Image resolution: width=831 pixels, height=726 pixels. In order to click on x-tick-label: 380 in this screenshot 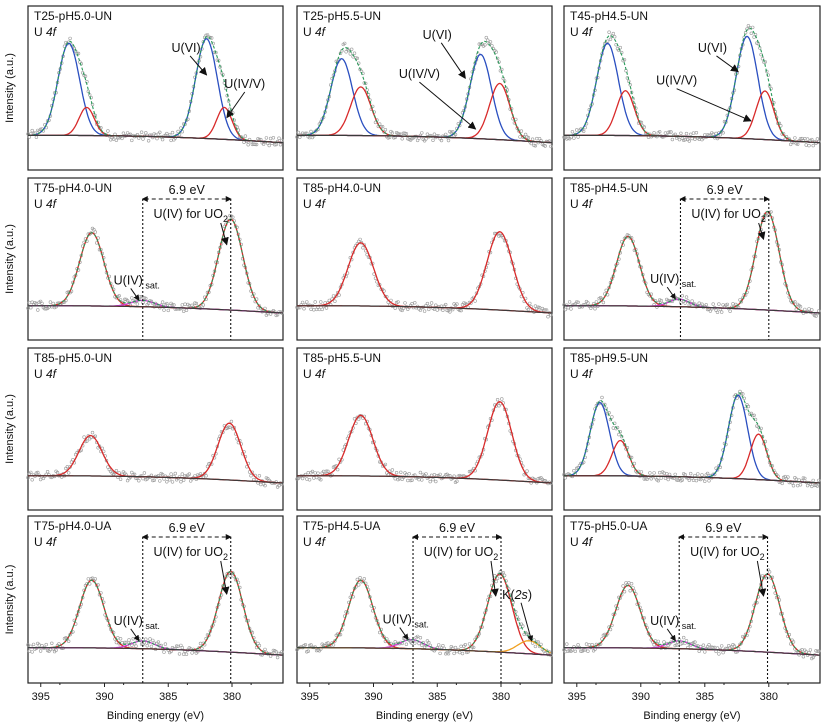, I will do `click(232, 697)`.